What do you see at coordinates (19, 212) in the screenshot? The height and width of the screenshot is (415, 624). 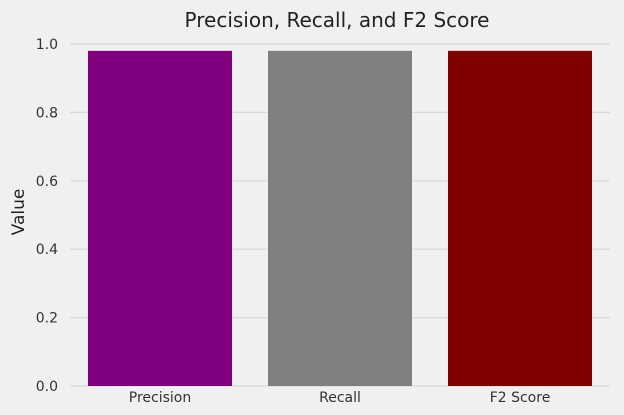 I see `y-axis-label: Value` at bounding box center [19, 212].